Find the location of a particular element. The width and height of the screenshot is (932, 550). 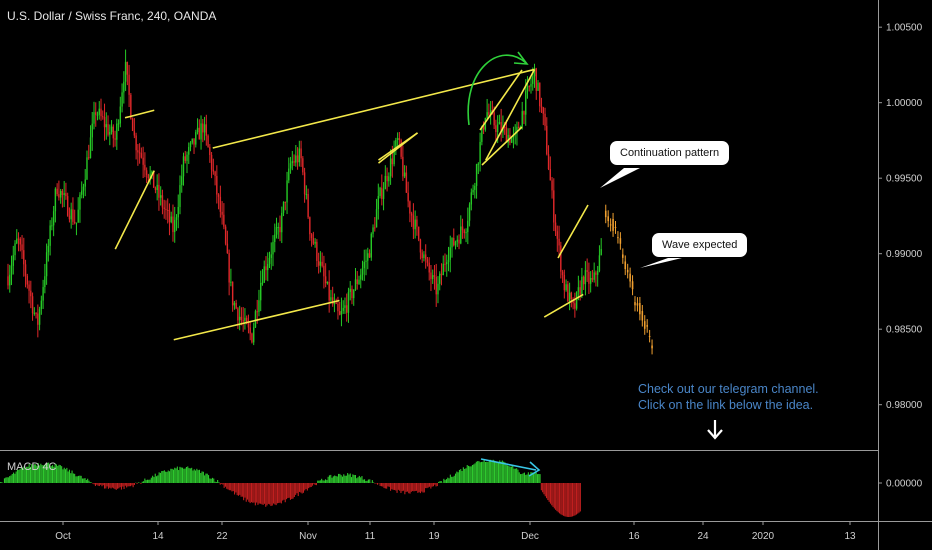

note-line-1: Check out our telegram channel. is located at coordinates (728, 389).